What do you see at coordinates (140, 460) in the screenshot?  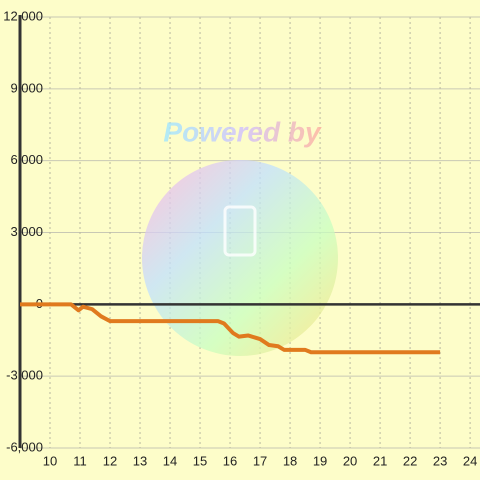 I see `x-tick-label: 13` at bounding box center [140, 460].